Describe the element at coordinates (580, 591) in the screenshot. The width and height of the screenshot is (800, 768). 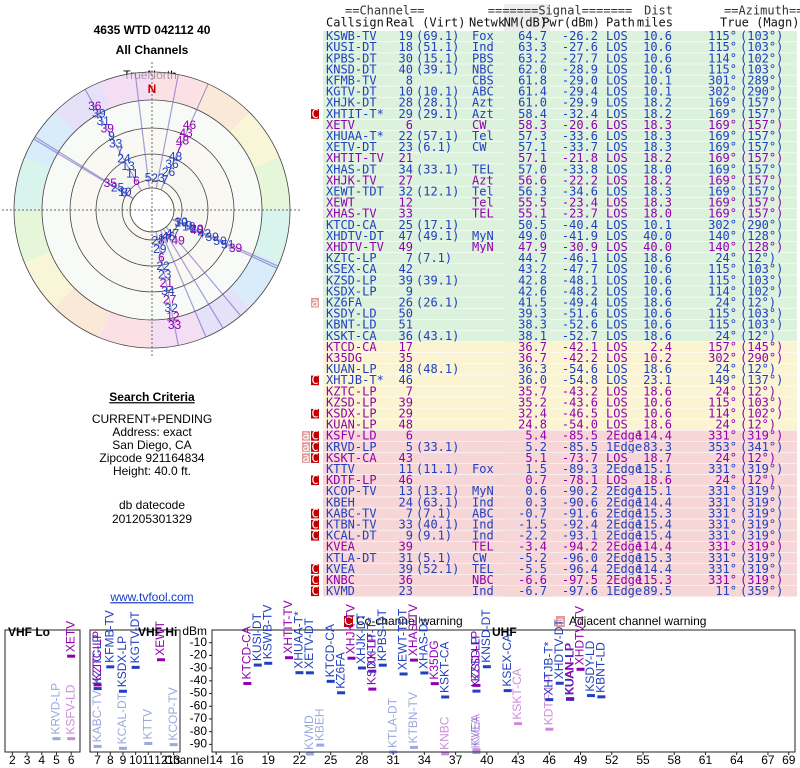
I see `cell-pwr: -97.6` at that location.